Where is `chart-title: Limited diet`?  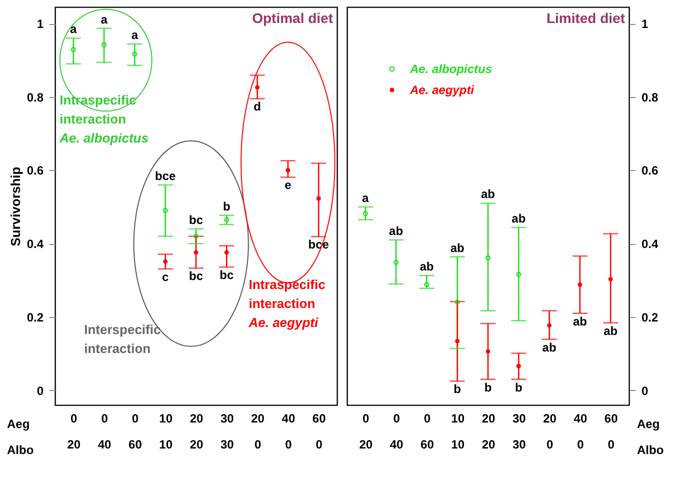 chart-title: Limited diet is located at coordinates (586, 18).